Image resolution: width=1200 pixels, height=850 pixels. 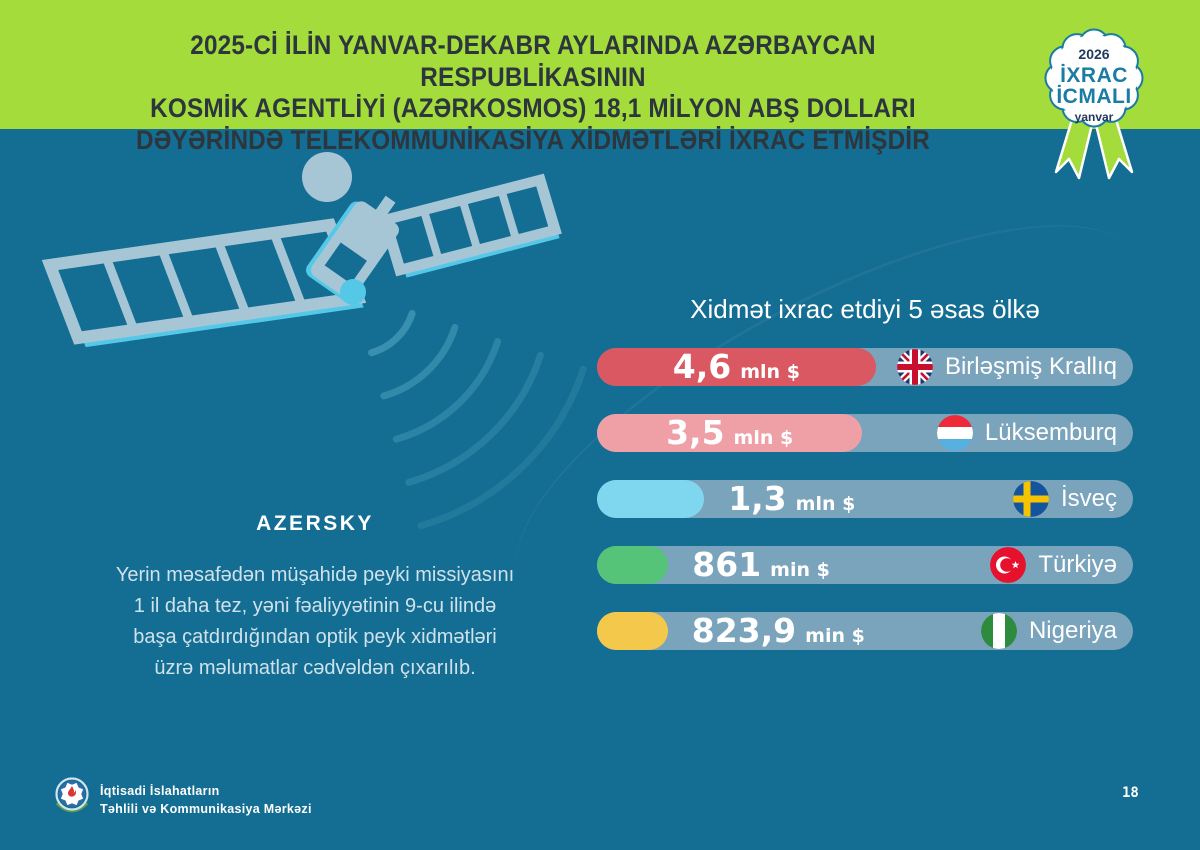 What do you see at coordinates (1077, 564) in the screenshot?
I see `country-label: Türkiyə` at bounding box center [1077, 564].